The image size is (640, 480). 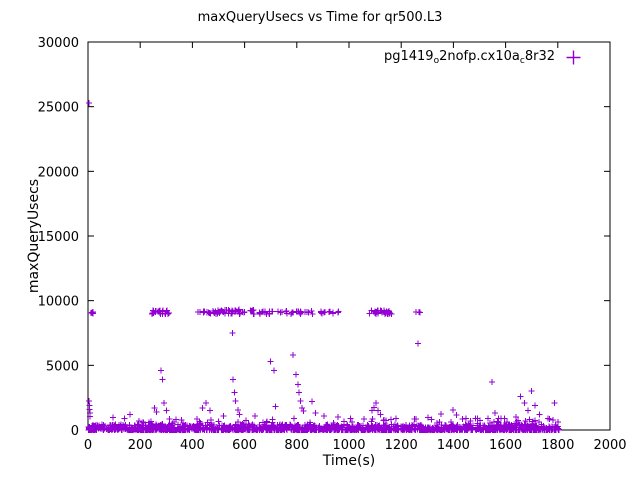 I want to click on x-tick-label: 1800, so click(x=557, y=445).